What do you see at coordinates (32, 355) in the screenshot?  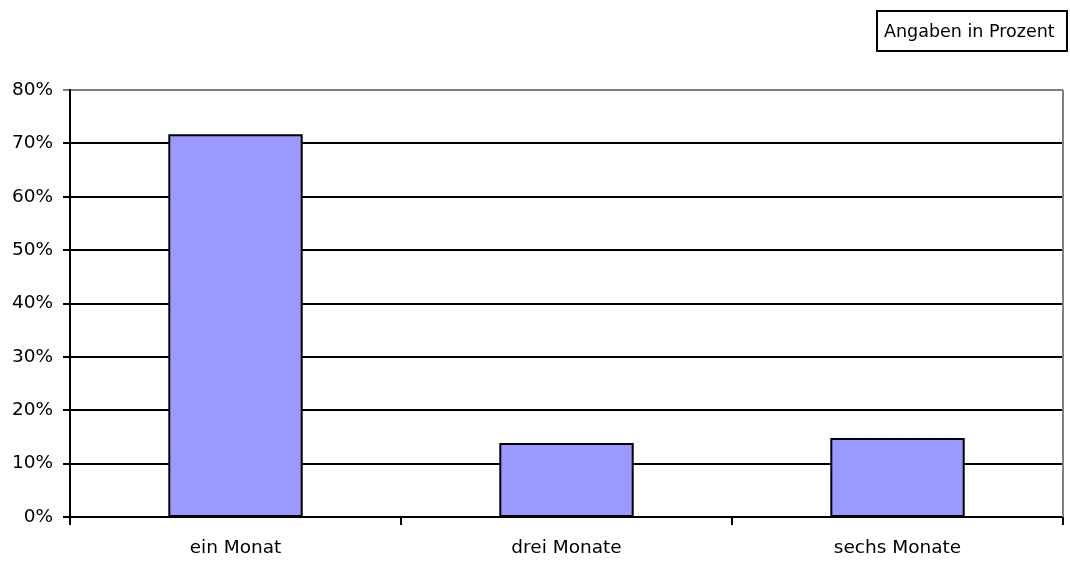 I see `y-tick-label: 30%` at bounding box center [32, 355].